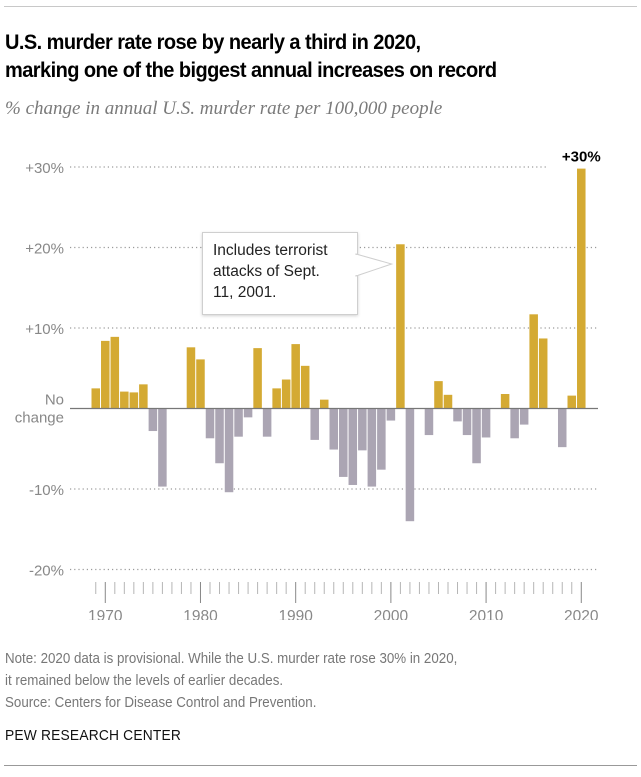 The image size is (641, 777). What do you see at coordinates (200, 384) in the screenshot?
I see `bar-1980` at bounding box center [200, 384].